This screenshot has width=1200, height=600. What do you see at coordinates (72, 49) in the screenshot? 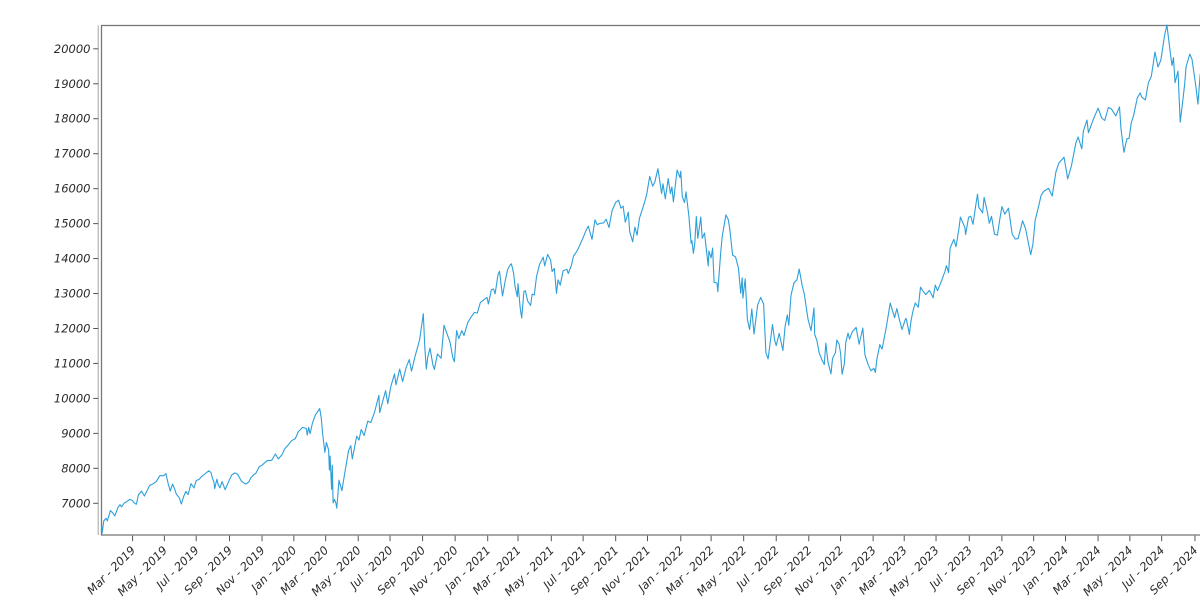
I see `y-tick-label: 20000` at bounding box center [72, 49].